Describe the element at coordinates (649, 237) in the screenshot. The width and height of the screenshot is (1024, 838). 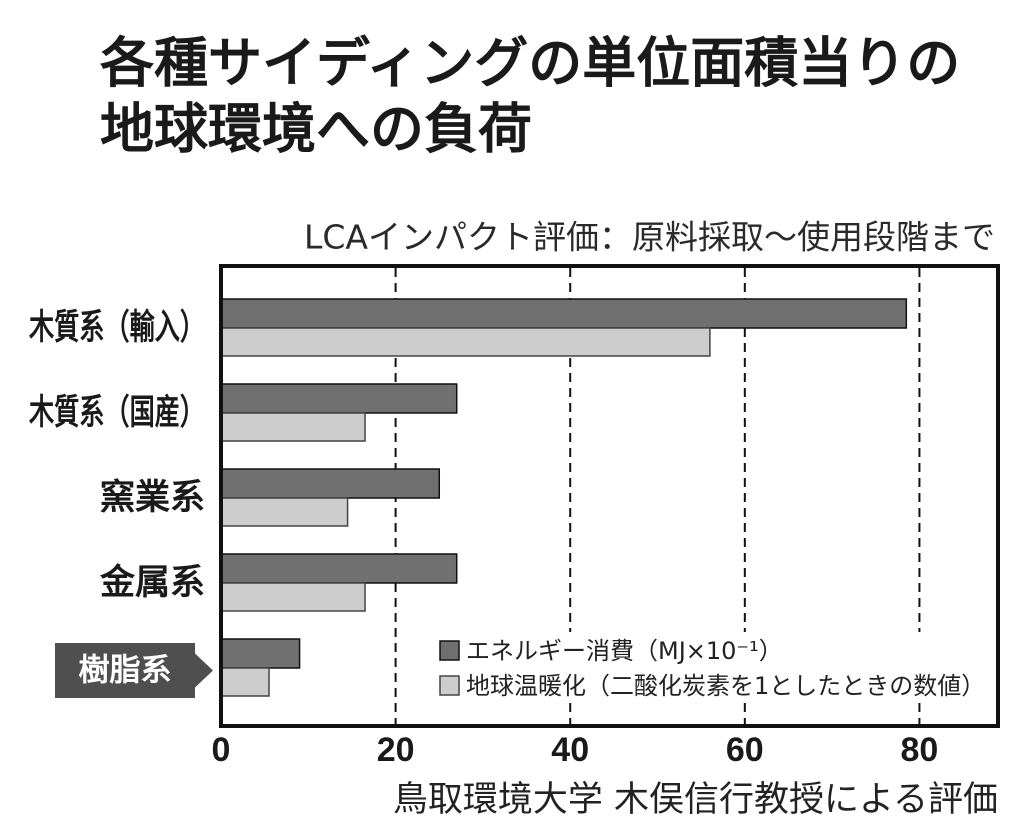
I see `chart-subtitle: LCAインパクト評価：原料採取～使用段階まで` at that location.